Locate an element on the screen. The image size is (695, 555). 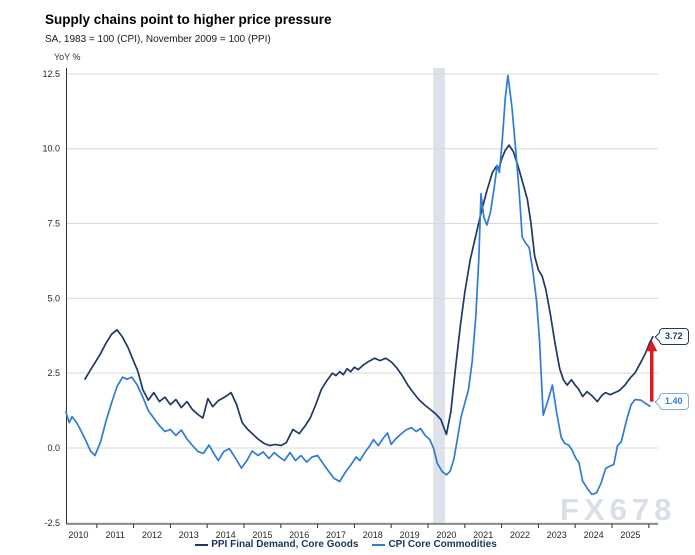
x-tick-label: 2015 is located at coordinates (262, 535).